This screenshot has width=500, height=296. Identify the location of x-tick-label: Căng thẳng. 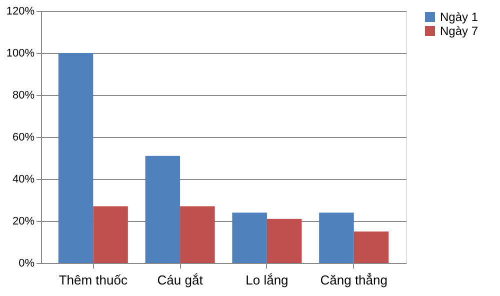
(354, 280).